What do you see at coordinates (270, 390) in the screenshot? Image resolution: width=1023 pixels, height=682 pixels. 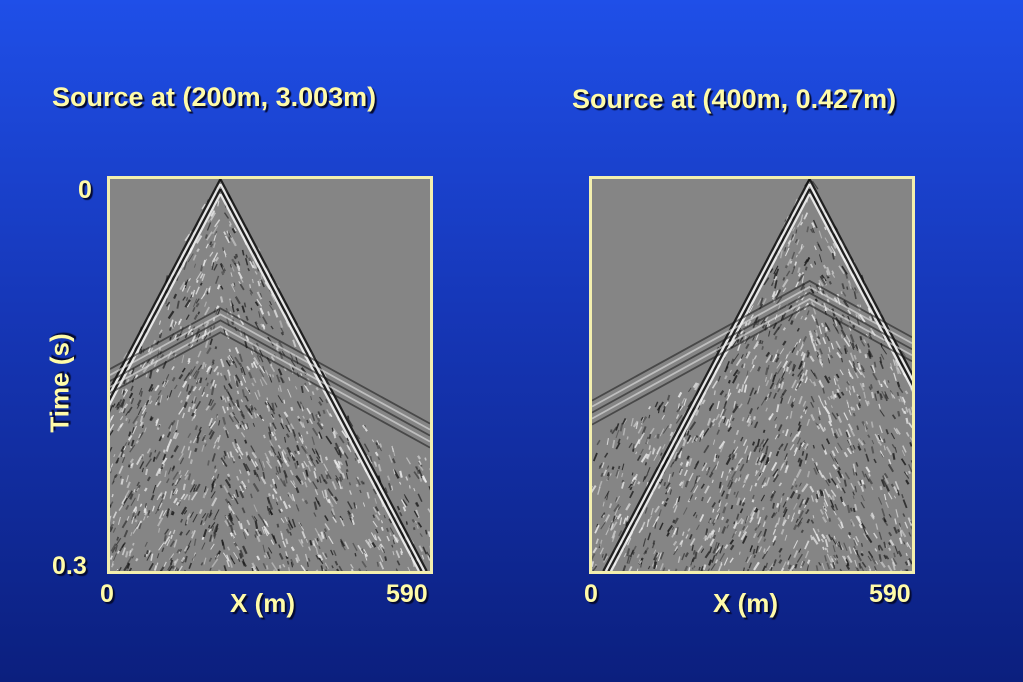 I see `headwave-arrival` at bounding box center [270, 390].